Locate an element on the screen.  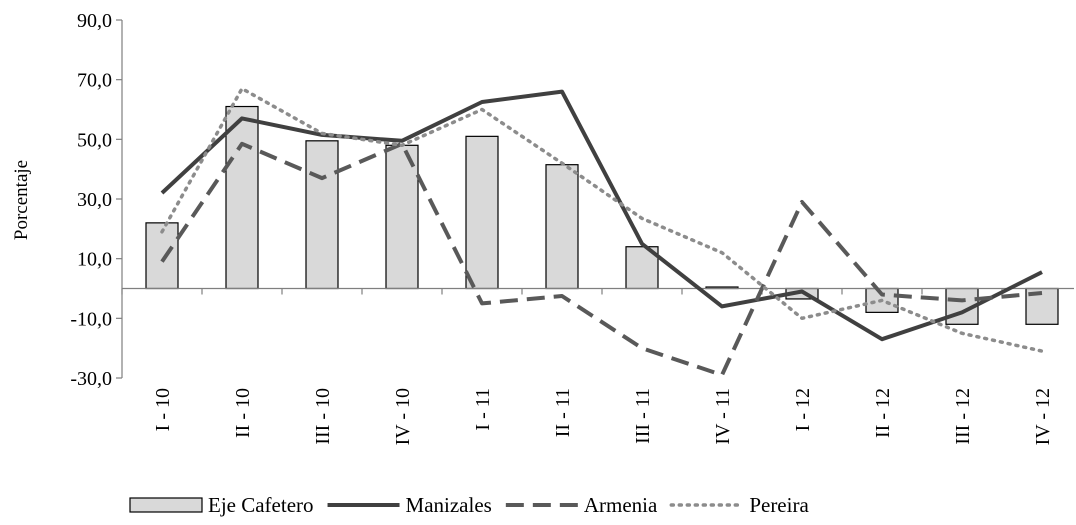
y-tick-label: -10,0 is located at coordinates (91, 319).